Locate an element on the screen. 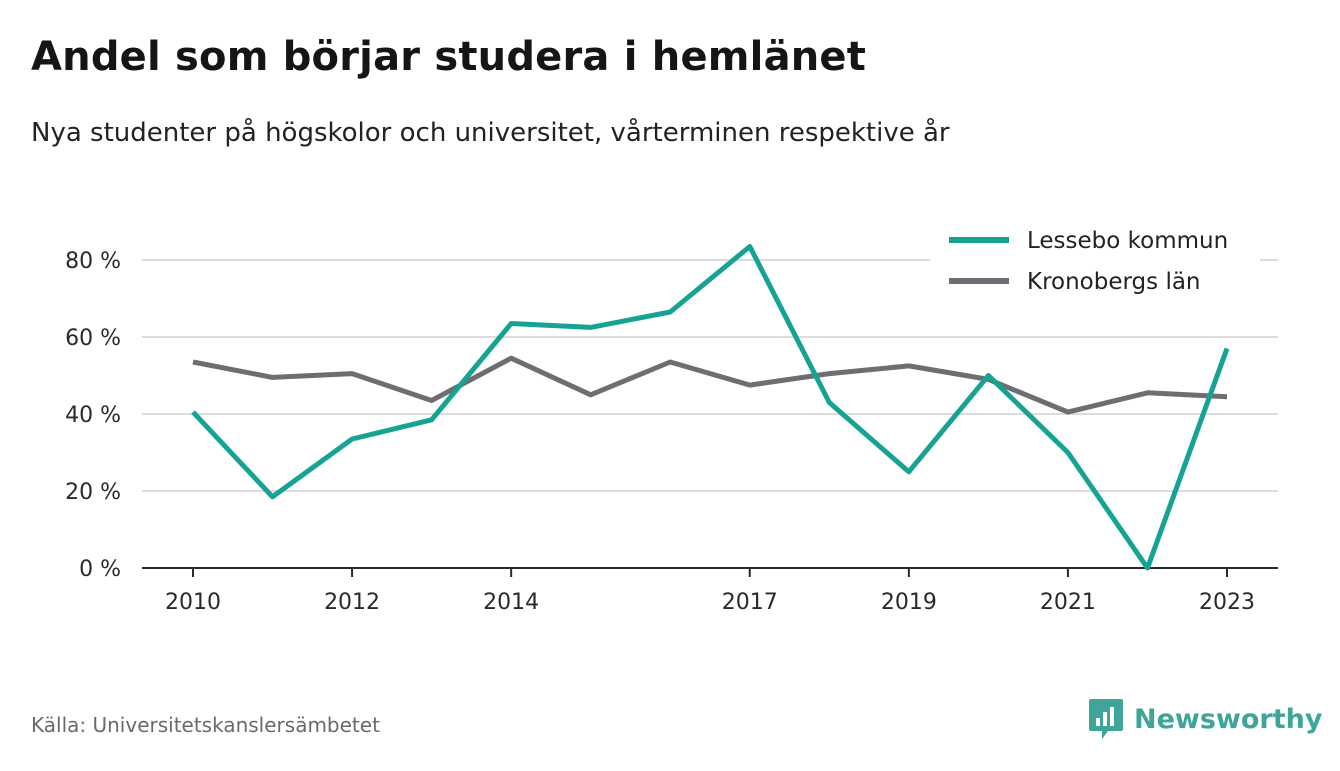 The height and width of the screenshot is (771, 1340). brand-logo: Newsworthy is located at coordinates (1205, 719).